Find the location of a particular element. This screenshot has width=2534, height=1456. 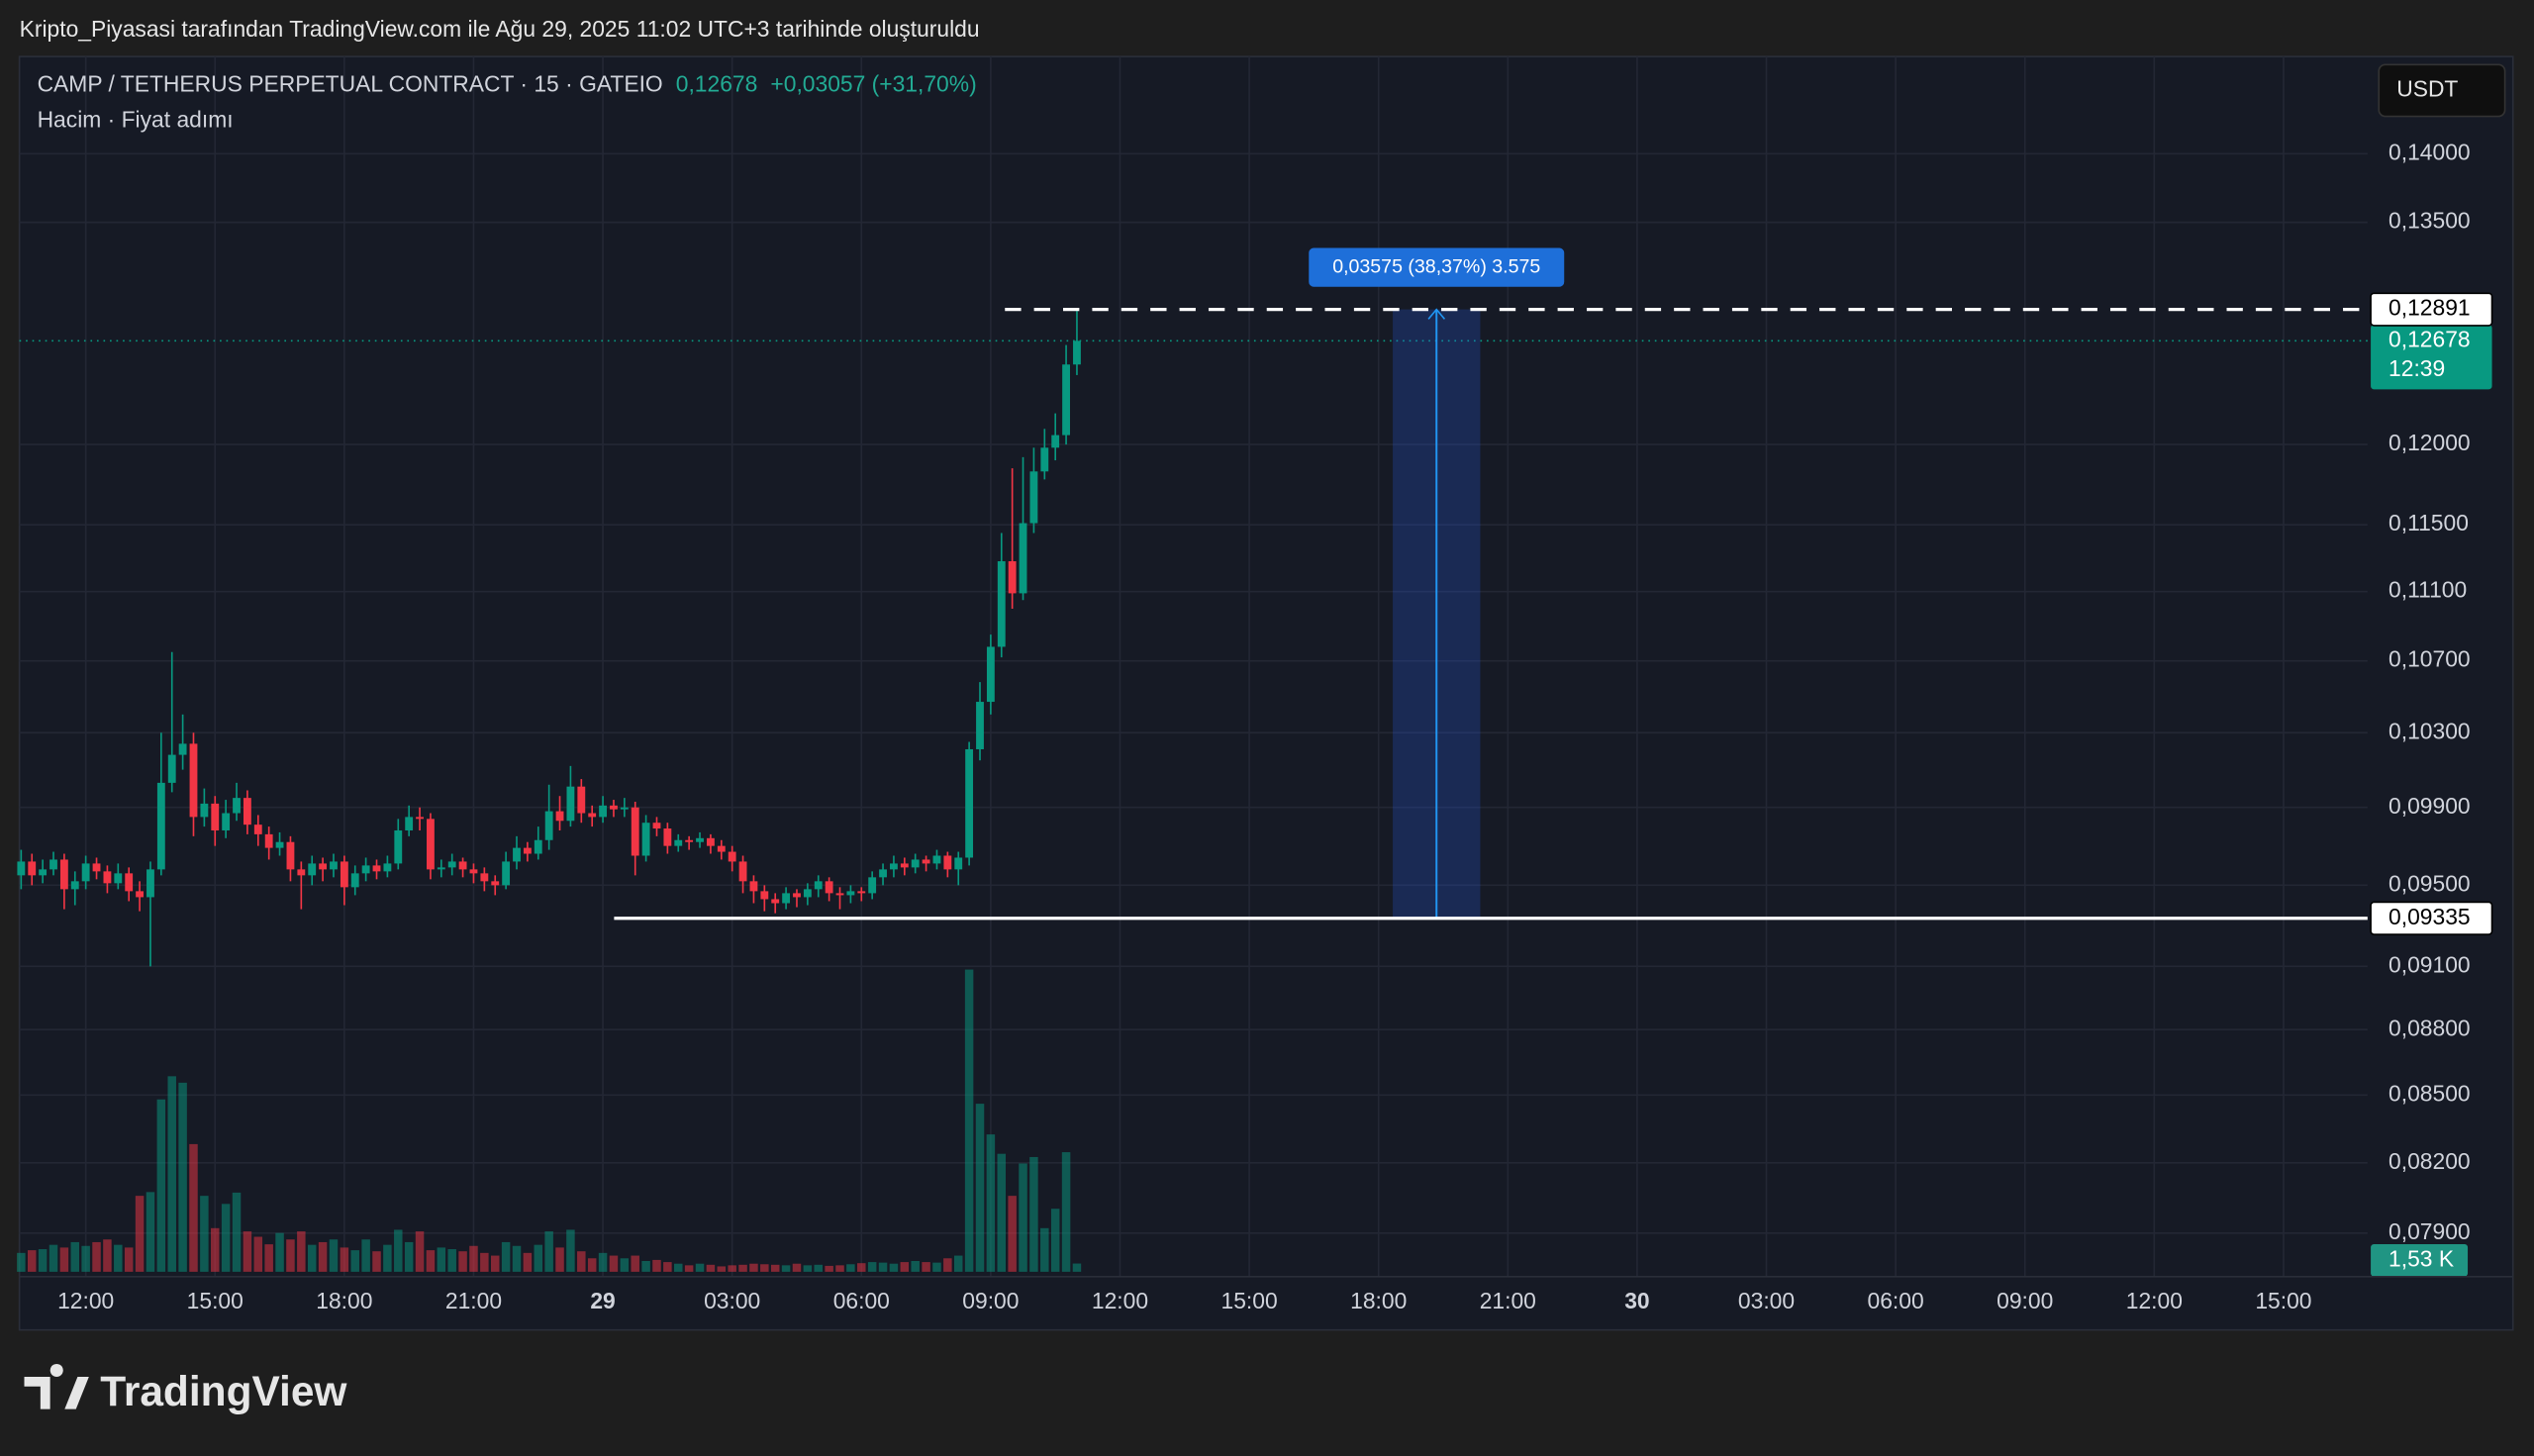

header-price: 0,12678 is located at coordinates (717, 84).